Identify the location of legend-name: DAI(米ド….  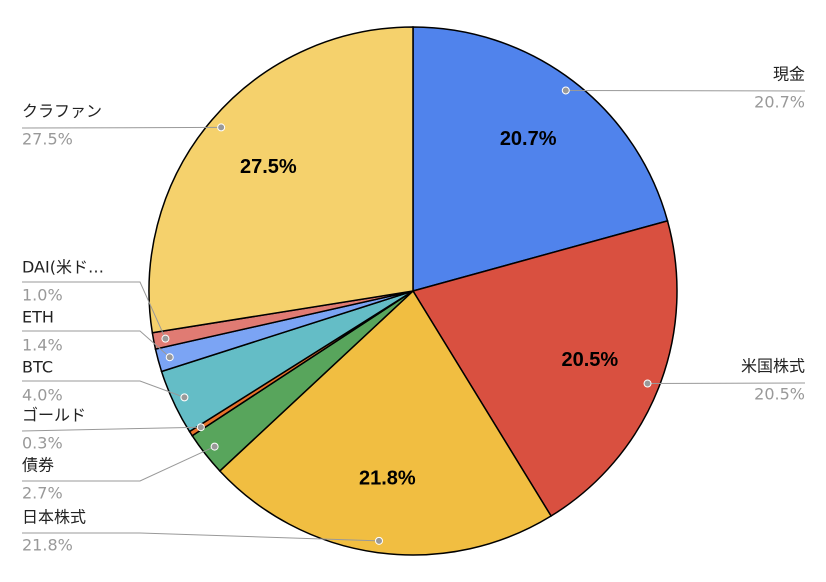
(63, 267).